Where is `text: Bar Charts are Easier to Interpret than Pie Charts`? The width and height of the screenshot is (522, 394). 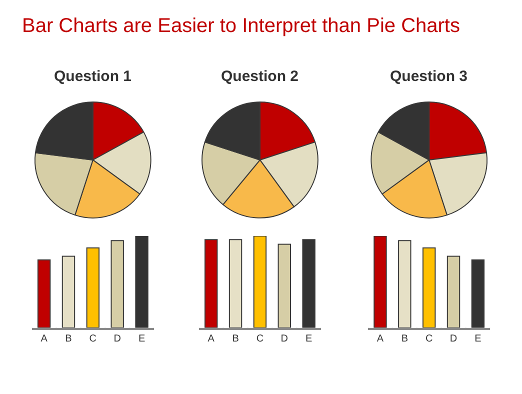
text: Bar Charts are Easier to Interpret than Pie Charts is located at coordinates (241, 26).